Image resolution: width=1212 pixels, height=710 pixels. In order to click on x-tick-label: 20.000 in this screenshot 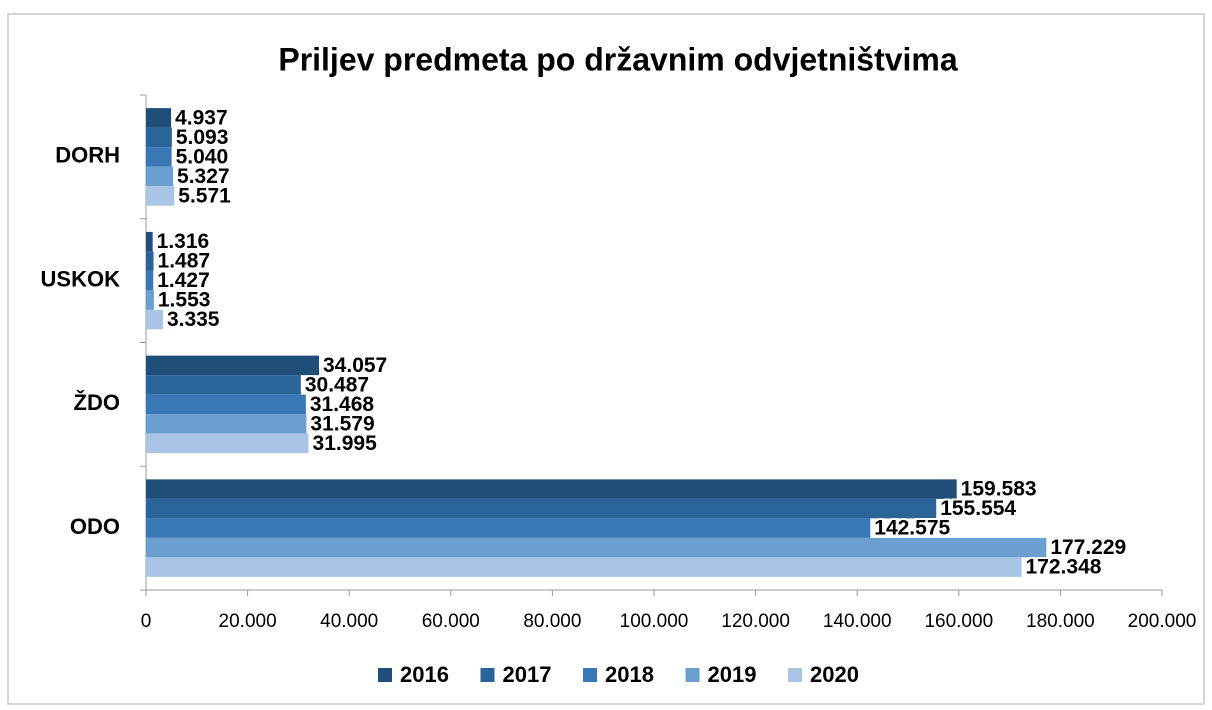, I will do `click(248, 621)`.